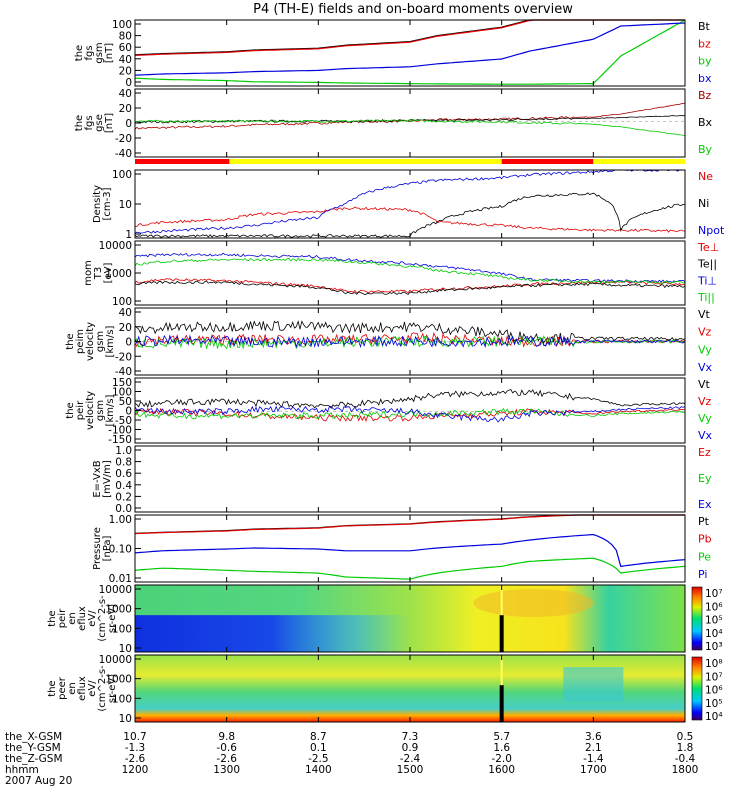 Image resolution: width=750 pixels, height=800 pixels. Describe the element at coordinates (118, 680) in the screenshot. I see `y-tick-label: 1000` at that location.